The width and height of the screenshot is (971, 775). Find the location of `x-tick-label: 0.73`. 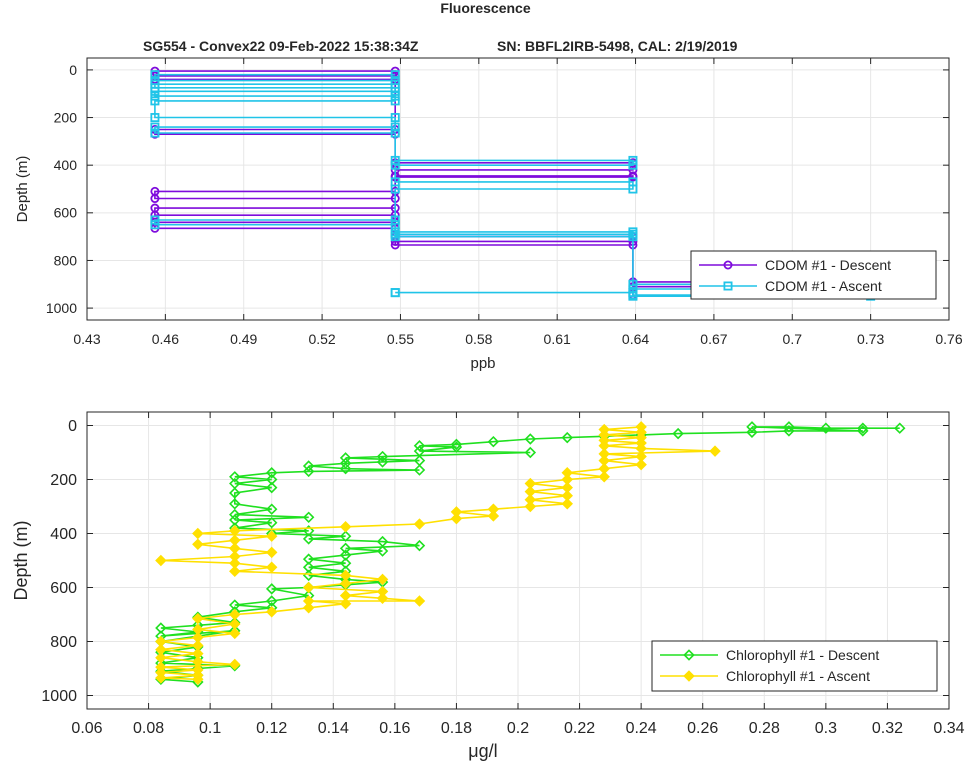

x-tick-label: 0.73 is located at coordinates (870, 339).